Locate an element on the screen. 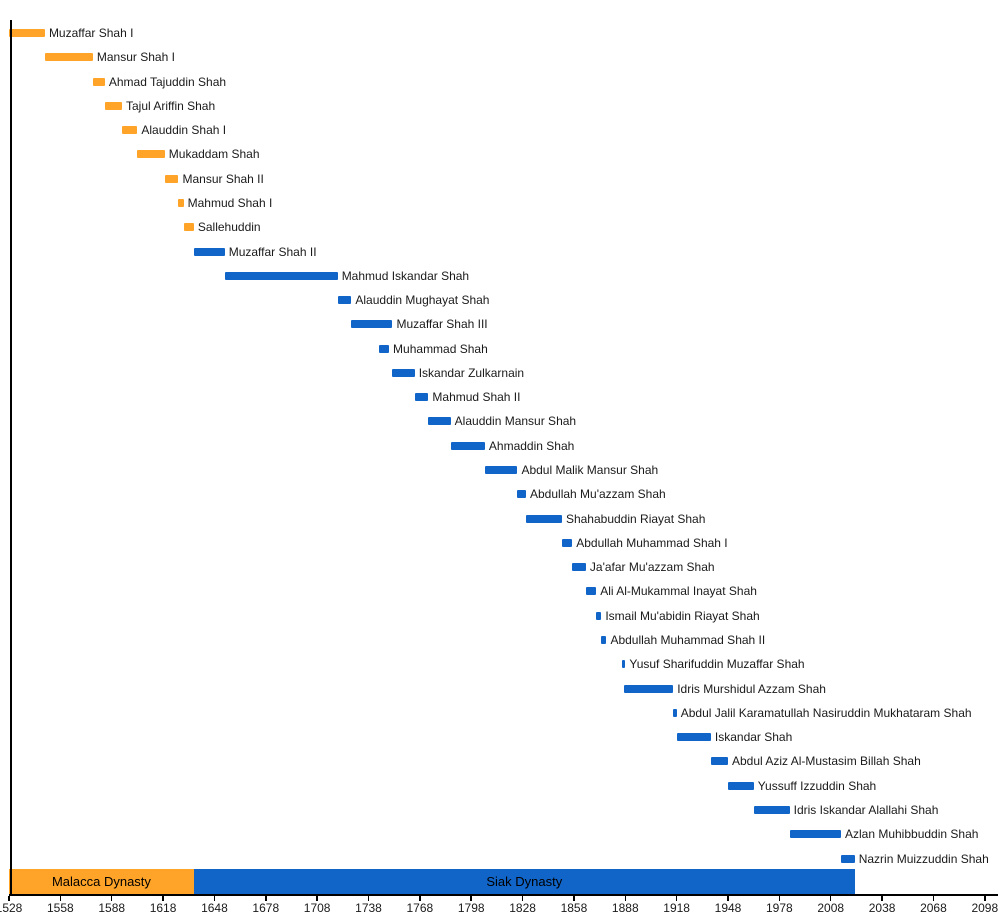  dynasty-band-malacca: Malacca Dynasty is located at coordinates (101, 881).